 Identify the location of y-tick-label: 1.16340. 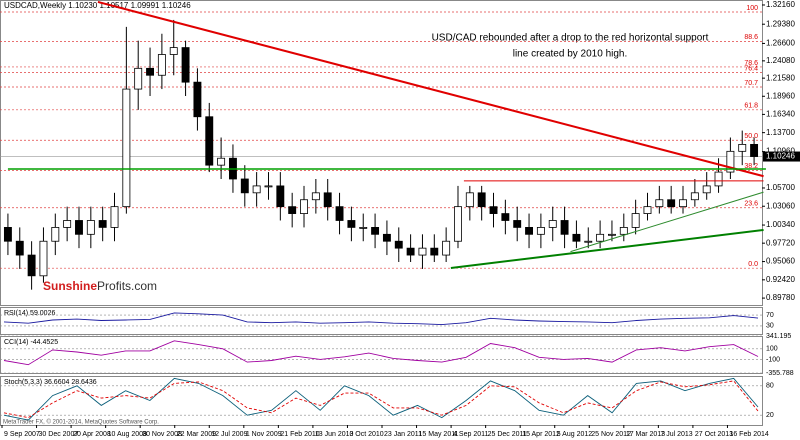
(780, 114).